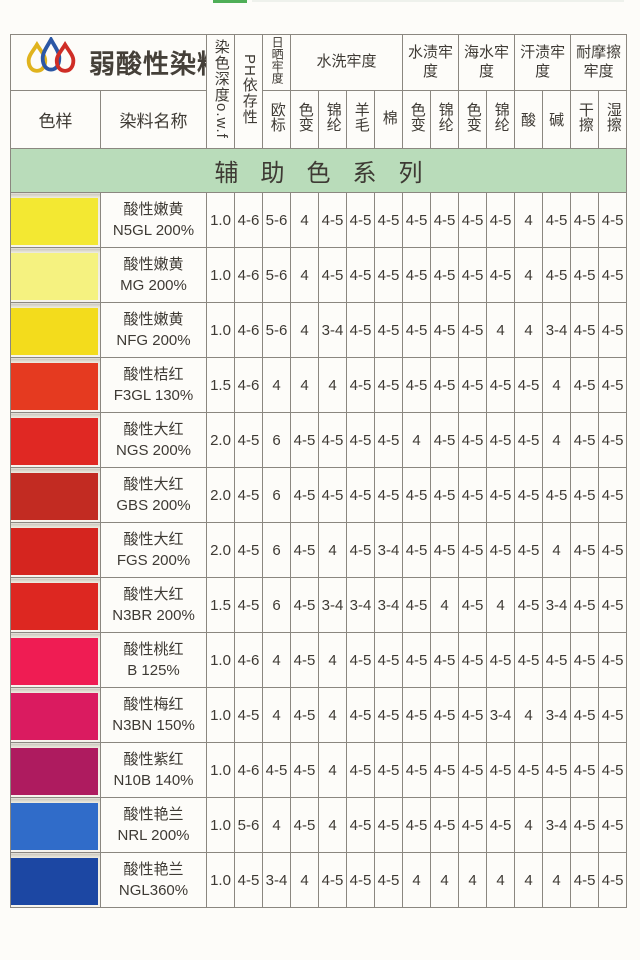 This screenshot has height=960, width=640. Describe the element at coordinates (153, 670) in the screenshot. I see `dye-code: B 125%` at that location.